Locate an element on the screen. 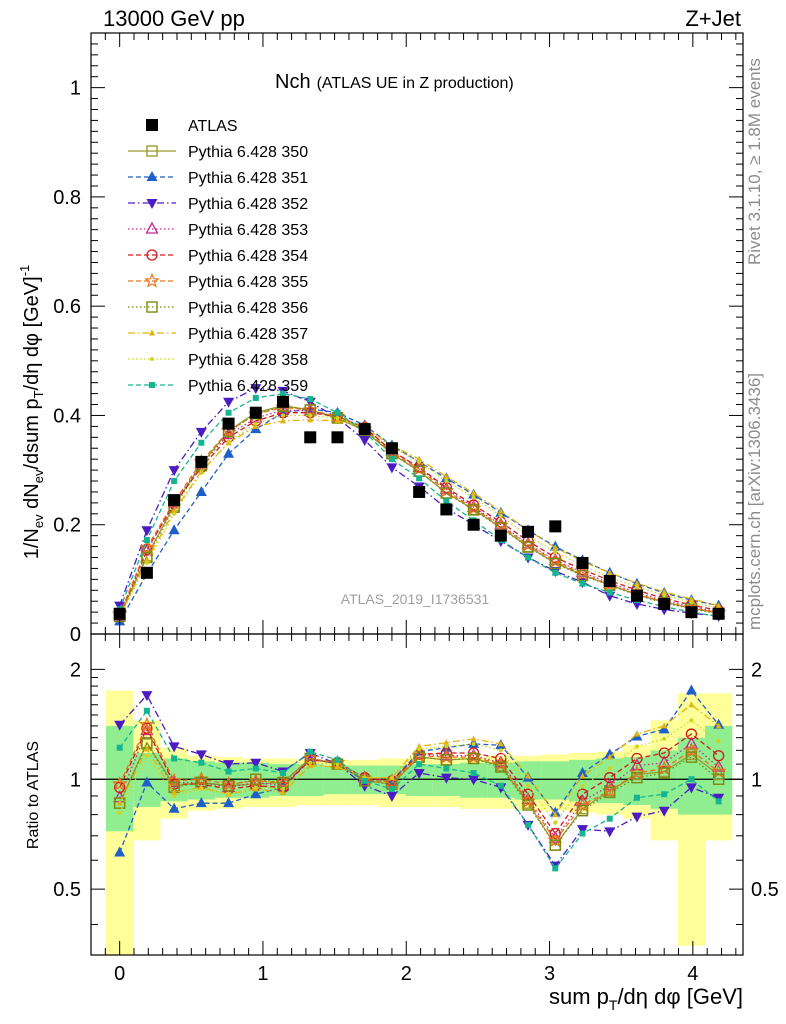 Image resolution: width=786 pixels, height=1024 pixels. legend-entry: Pythia 6.428 350 is located at coordinates (218, 152).